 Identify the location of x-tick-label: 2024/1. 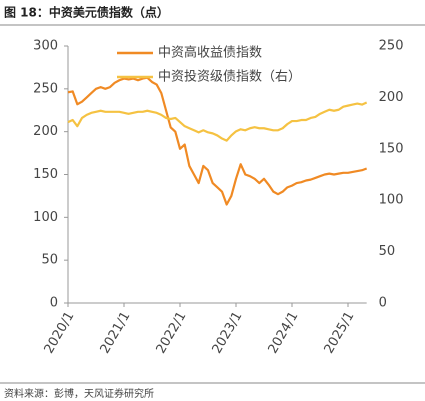
(284, 332).